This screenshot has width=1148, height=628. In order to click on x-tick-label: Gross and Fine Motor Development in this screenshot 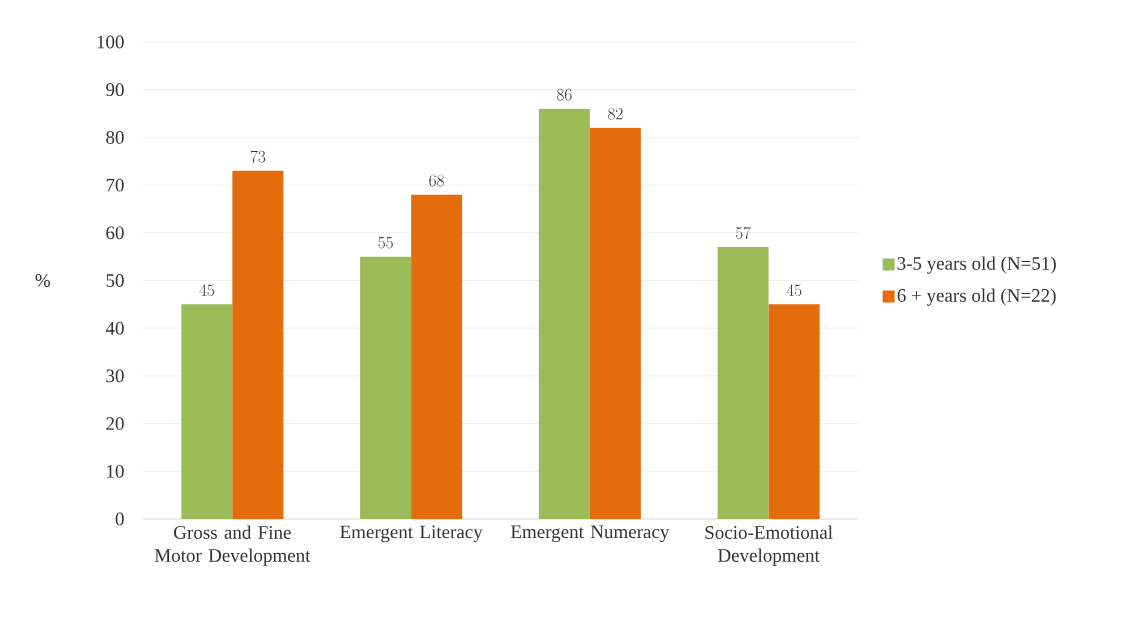, I will do `click(232, 545)`.